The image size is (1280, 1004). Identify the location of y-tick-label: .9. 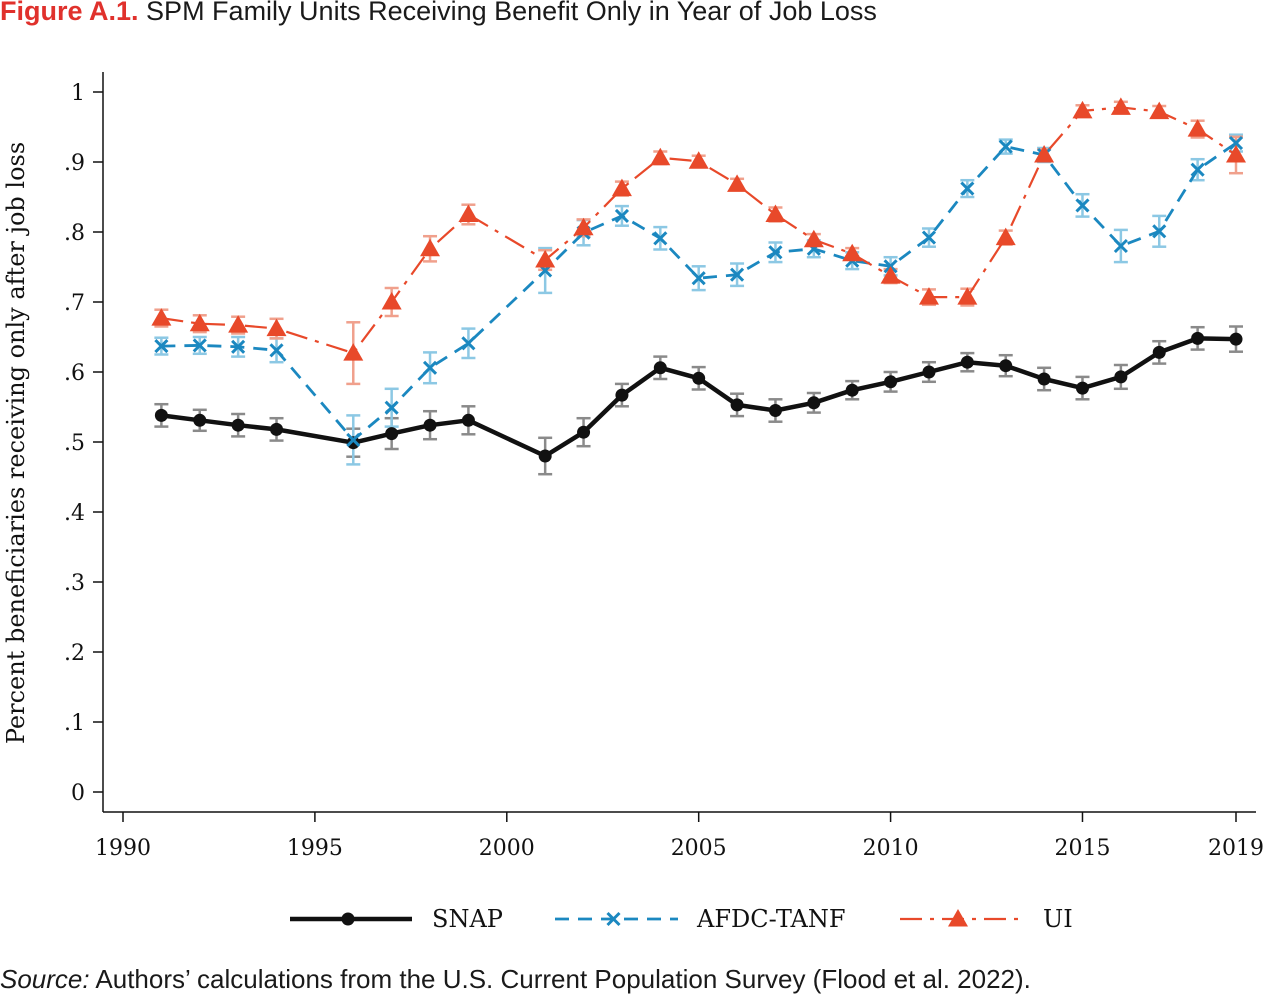
(74, 163).